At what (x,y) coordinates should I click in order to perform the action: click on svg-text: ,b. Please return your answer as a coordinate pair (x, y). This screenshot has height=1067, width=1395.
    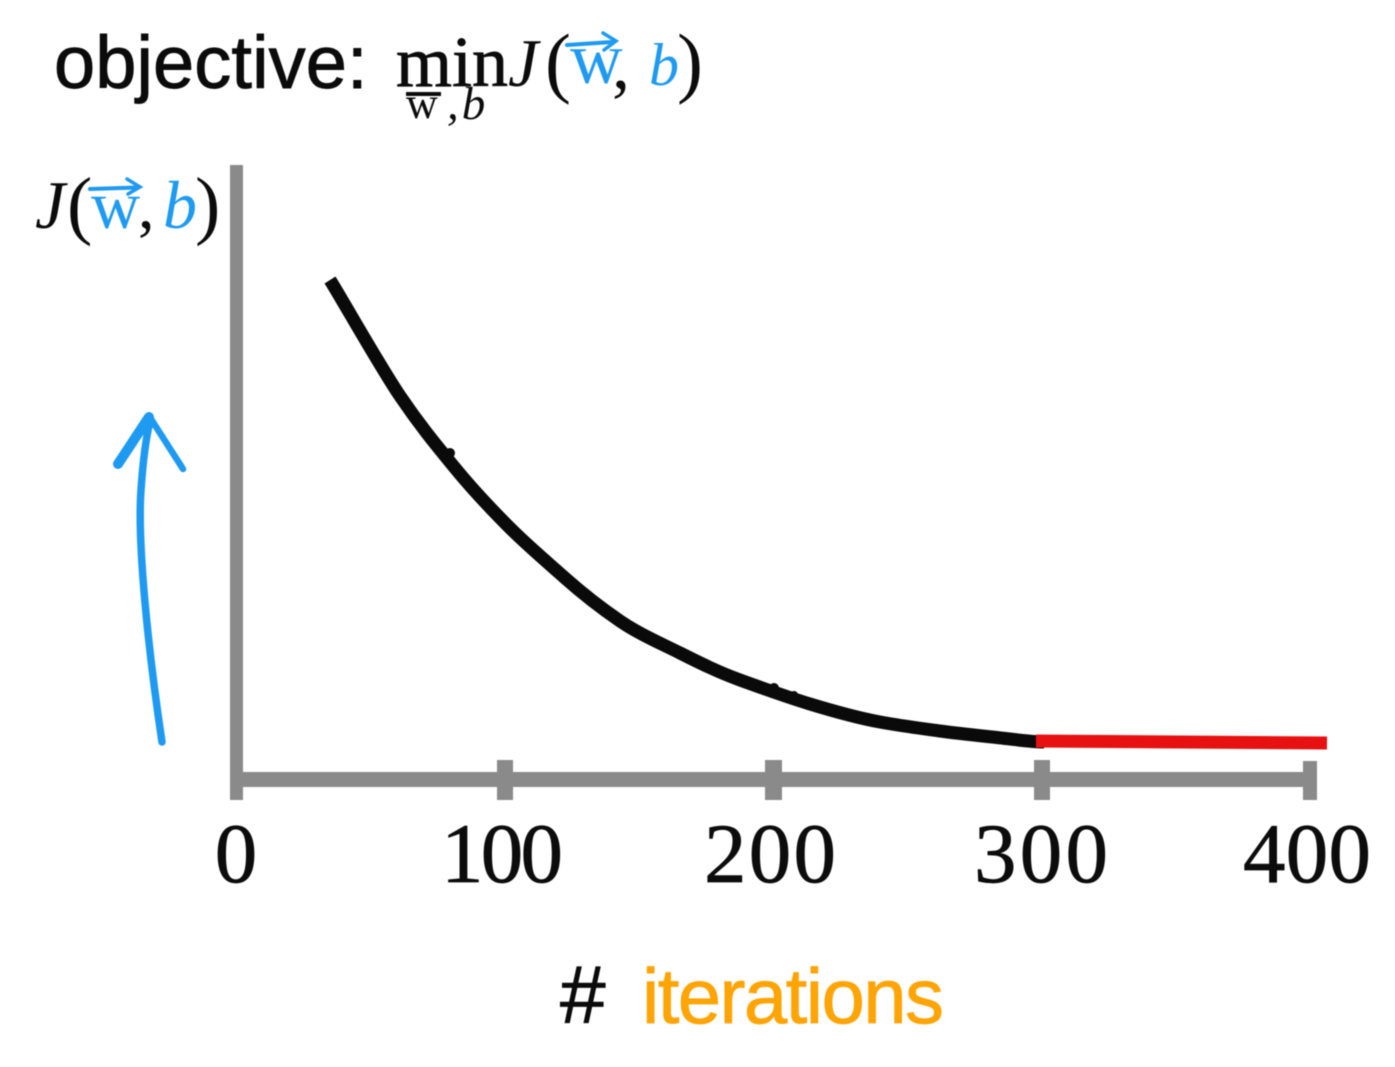
    Looking at the image, I should click on (467, 104).